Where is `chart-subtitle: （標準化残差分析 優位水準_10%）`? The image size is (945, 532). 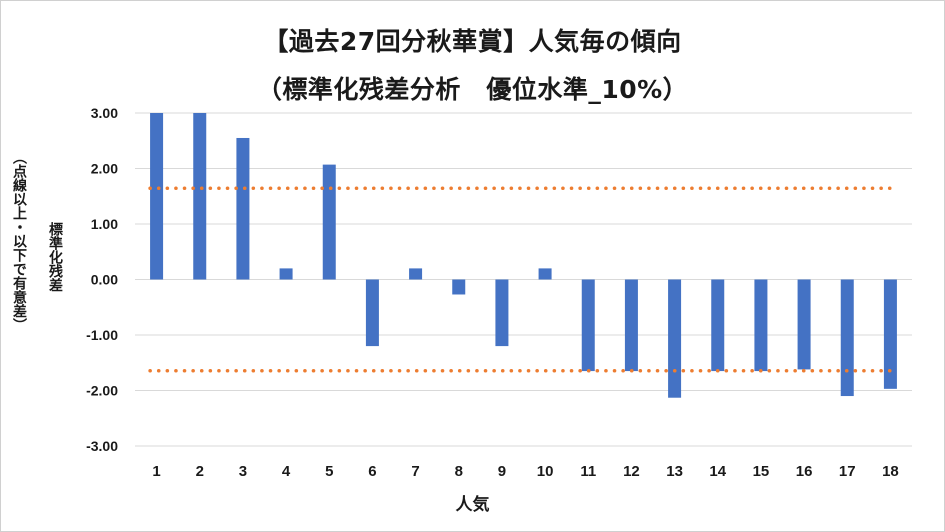 chart-subtitle: （標準化残差分析 優位水準_10%） is located at coordinates (472, 89).